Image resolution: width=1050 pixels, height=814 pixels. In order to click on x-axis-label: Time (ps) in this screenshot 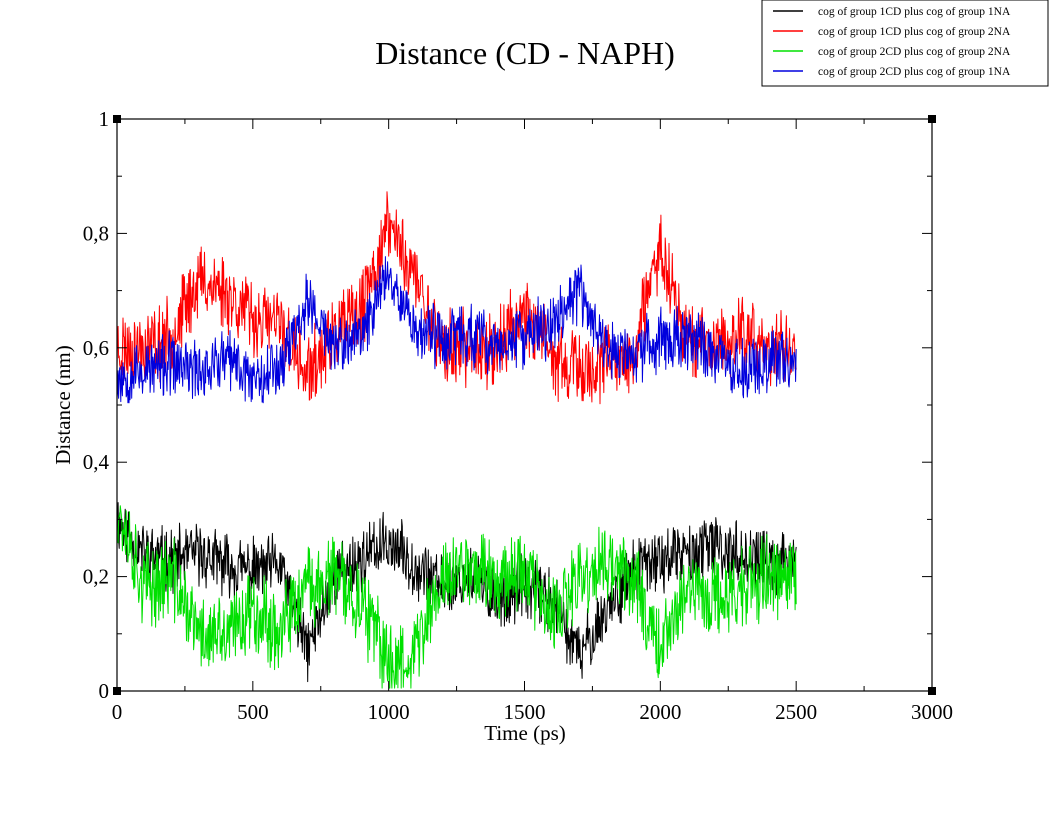, I will do `click(525, 733)`.